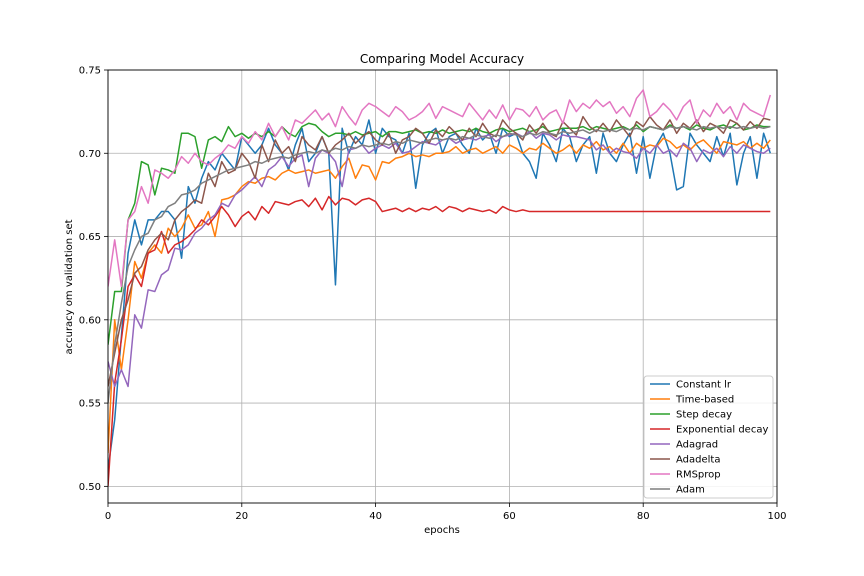 The width and height of the screenshot is (864, 576). Describe the element at coordinates (446, 512) in the screenshot. I see `x-axis-ticks: 0 20 40 60 80 100` at that location.